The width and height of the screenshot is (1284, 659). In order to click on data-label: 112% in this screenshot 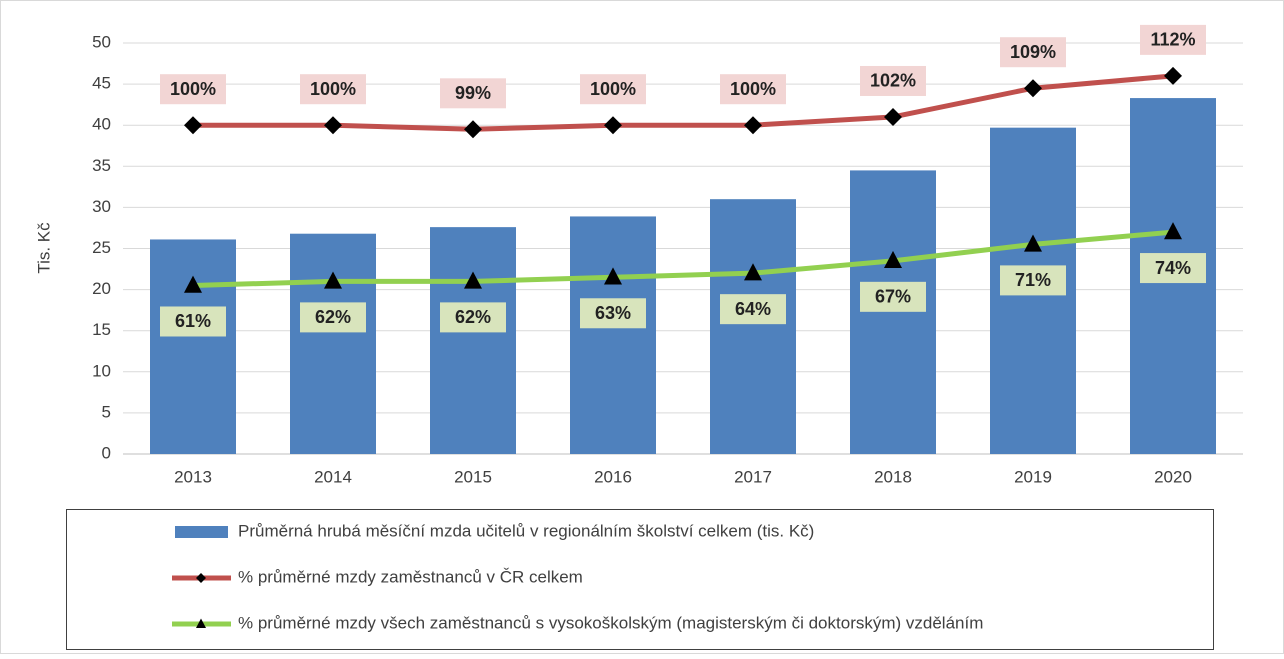, I will do `click(1172, 40)`.